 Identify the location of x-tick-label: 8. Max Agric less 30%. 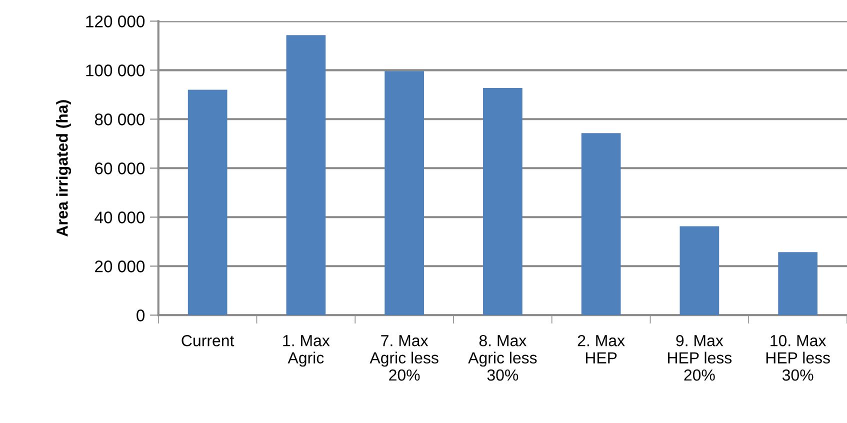
(502, 358).